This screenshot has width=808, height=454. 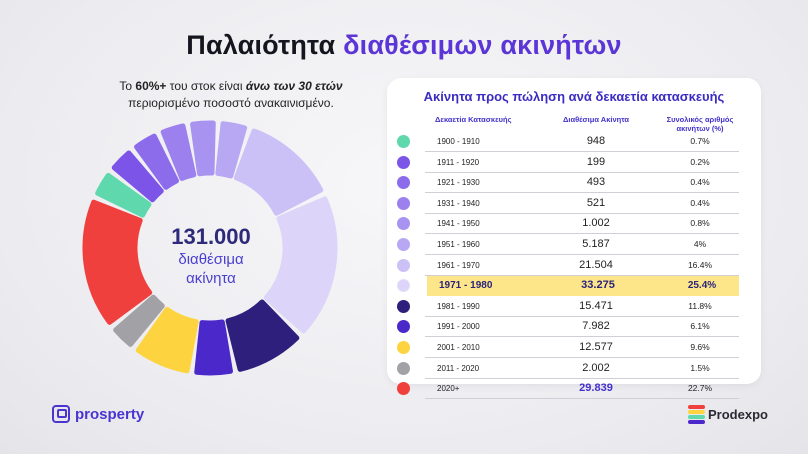 I want to click on cell-available: 33.275, so click(x=598, y=285).